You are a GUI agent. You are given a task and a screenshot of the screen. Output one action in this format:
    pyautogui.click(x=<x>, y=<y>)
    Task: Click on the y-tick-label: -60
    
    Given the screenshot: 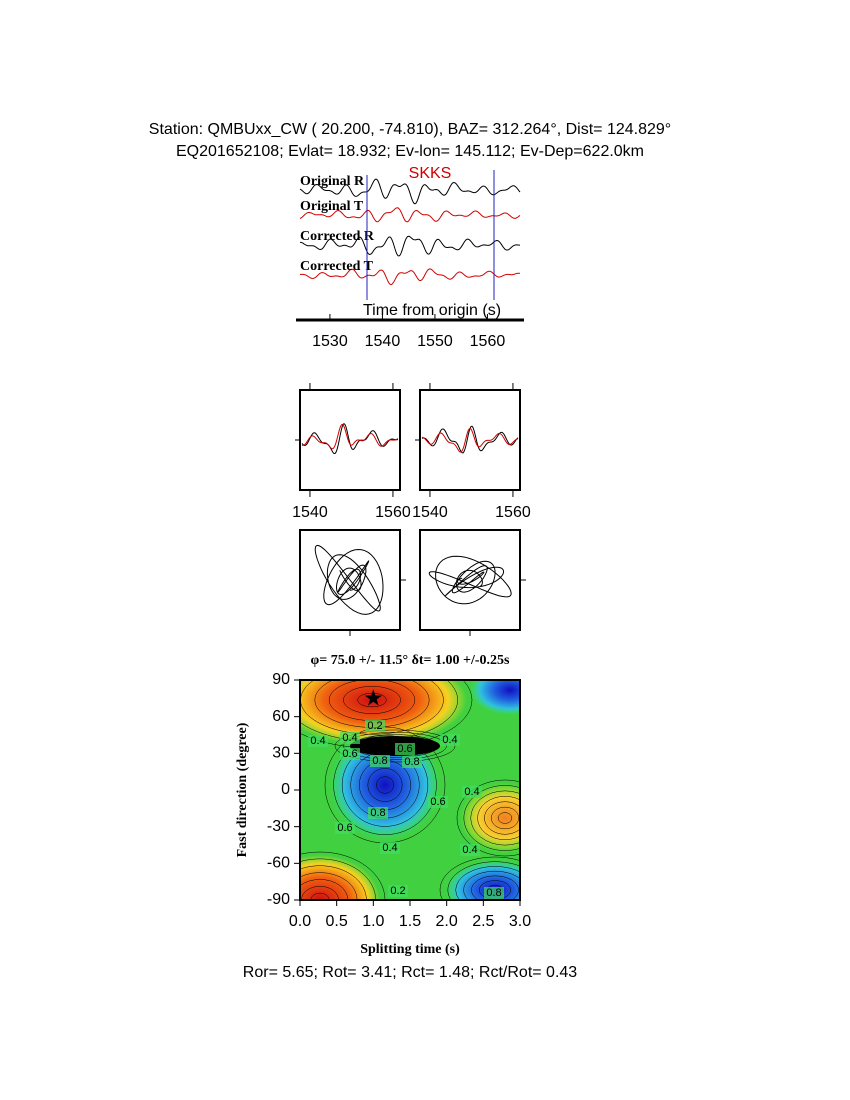 What is the action you would take?
    pyautogui.click(x=278, y=863)
    